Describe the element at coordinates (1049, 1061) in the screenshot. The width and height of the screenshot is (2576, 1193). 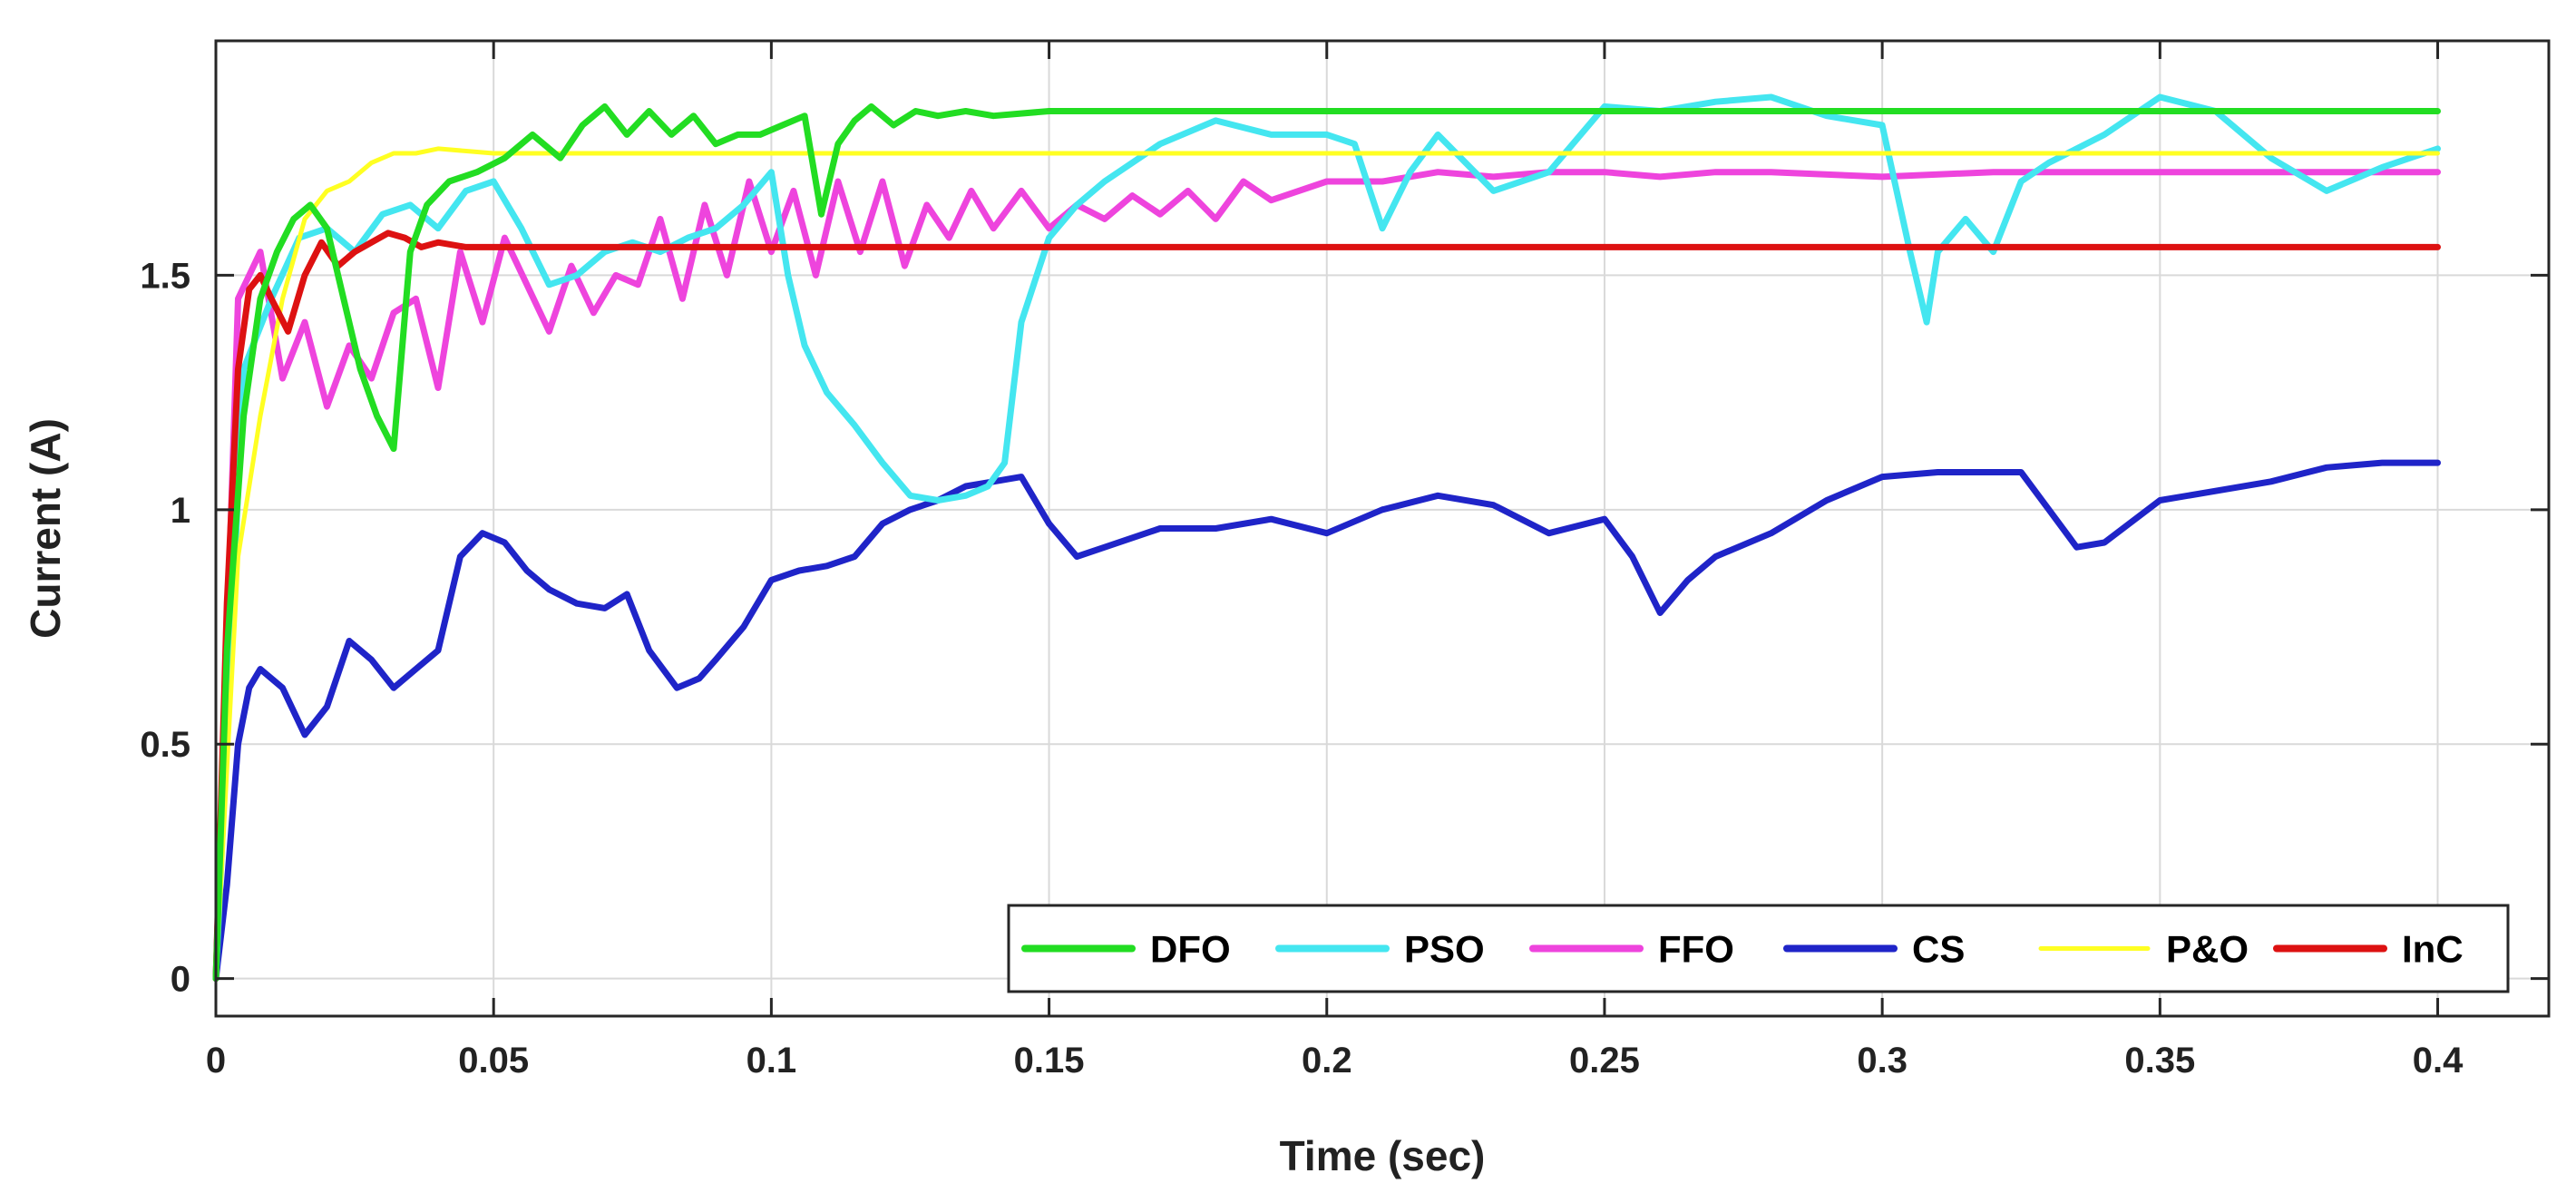
I see `x-tick-label: 0.15` at that location.